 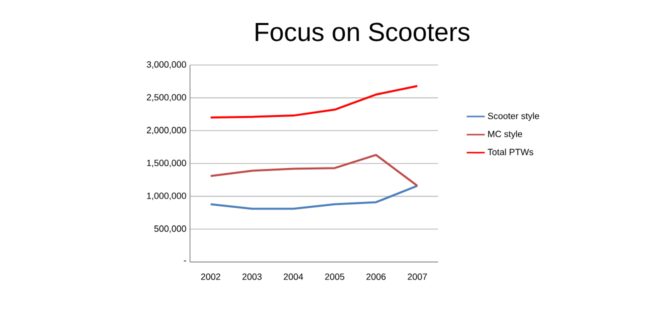 I want to click on y-tick-label: 2,000,000, so click(x=166, y=130).